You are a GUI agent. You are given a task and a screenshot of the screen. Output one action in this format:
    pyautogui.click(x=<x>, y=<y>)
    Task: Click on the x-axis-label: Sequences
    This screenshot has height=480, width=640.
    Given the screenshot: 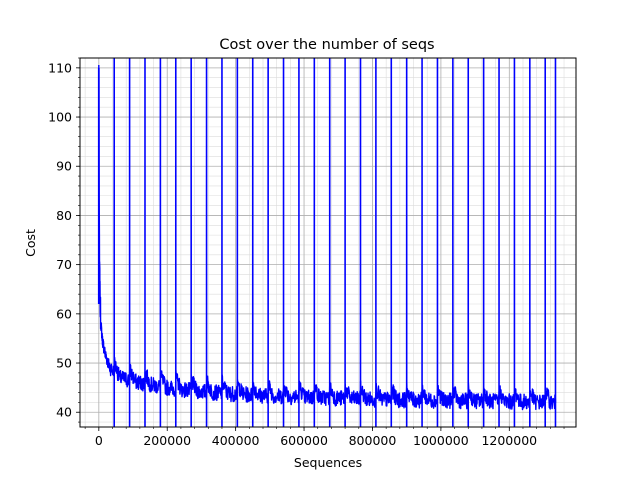 What is the action you would take?
    pyautogui.click(x=328, y=462)
    